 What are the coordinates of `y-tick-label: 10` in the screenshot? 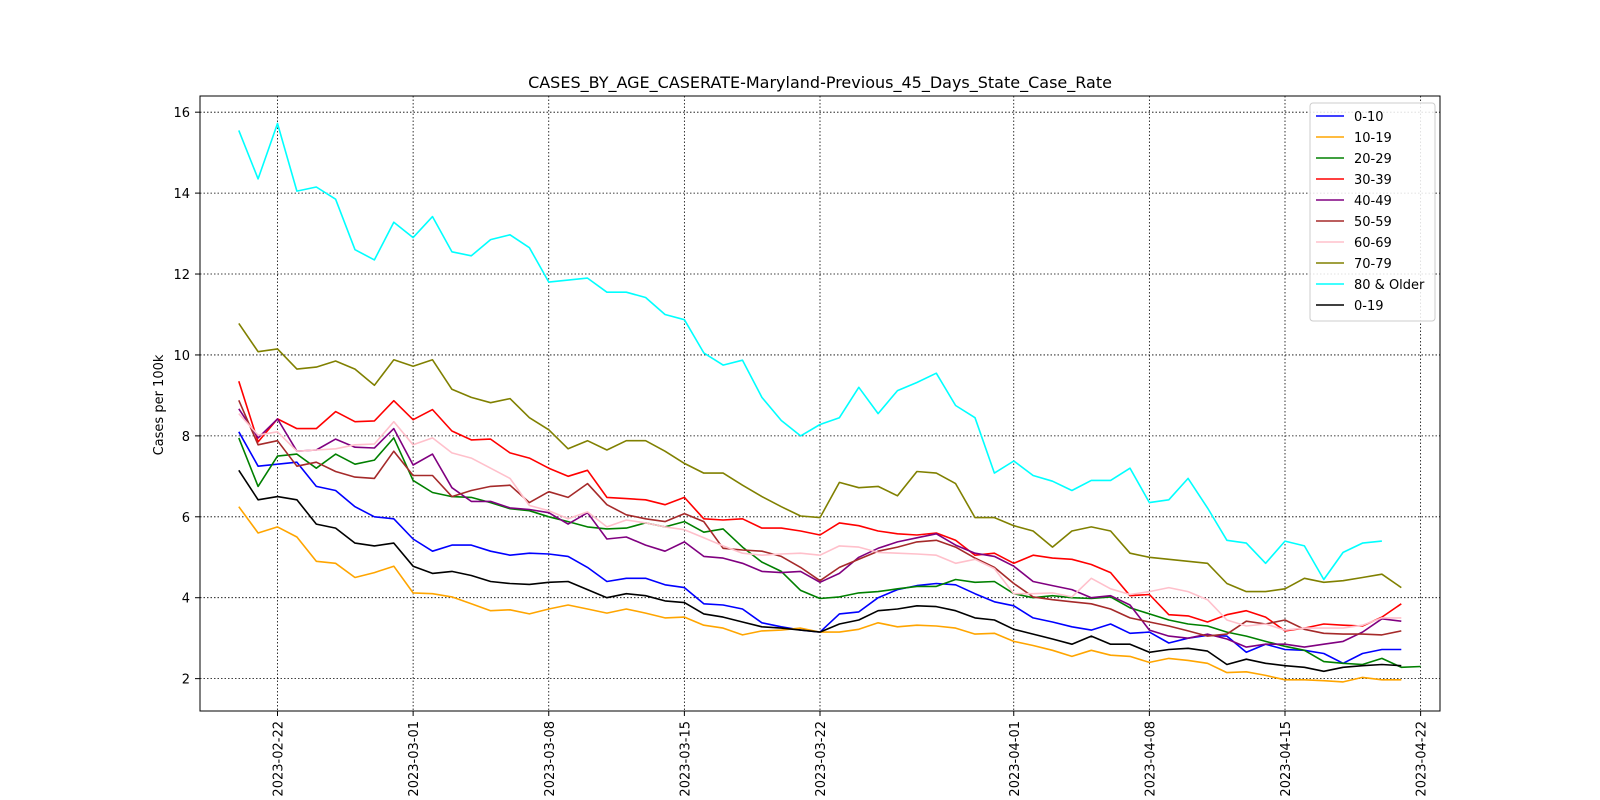 It's located at (181, 356).